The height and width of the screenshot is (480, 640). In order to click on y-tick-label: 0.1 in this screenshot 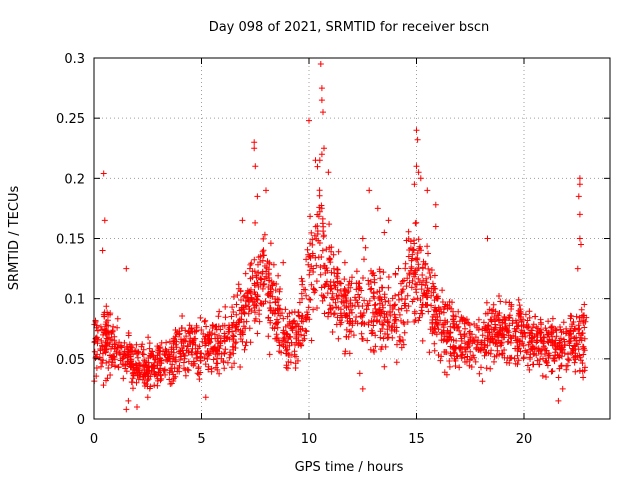, I will do `click(74, 300)`.